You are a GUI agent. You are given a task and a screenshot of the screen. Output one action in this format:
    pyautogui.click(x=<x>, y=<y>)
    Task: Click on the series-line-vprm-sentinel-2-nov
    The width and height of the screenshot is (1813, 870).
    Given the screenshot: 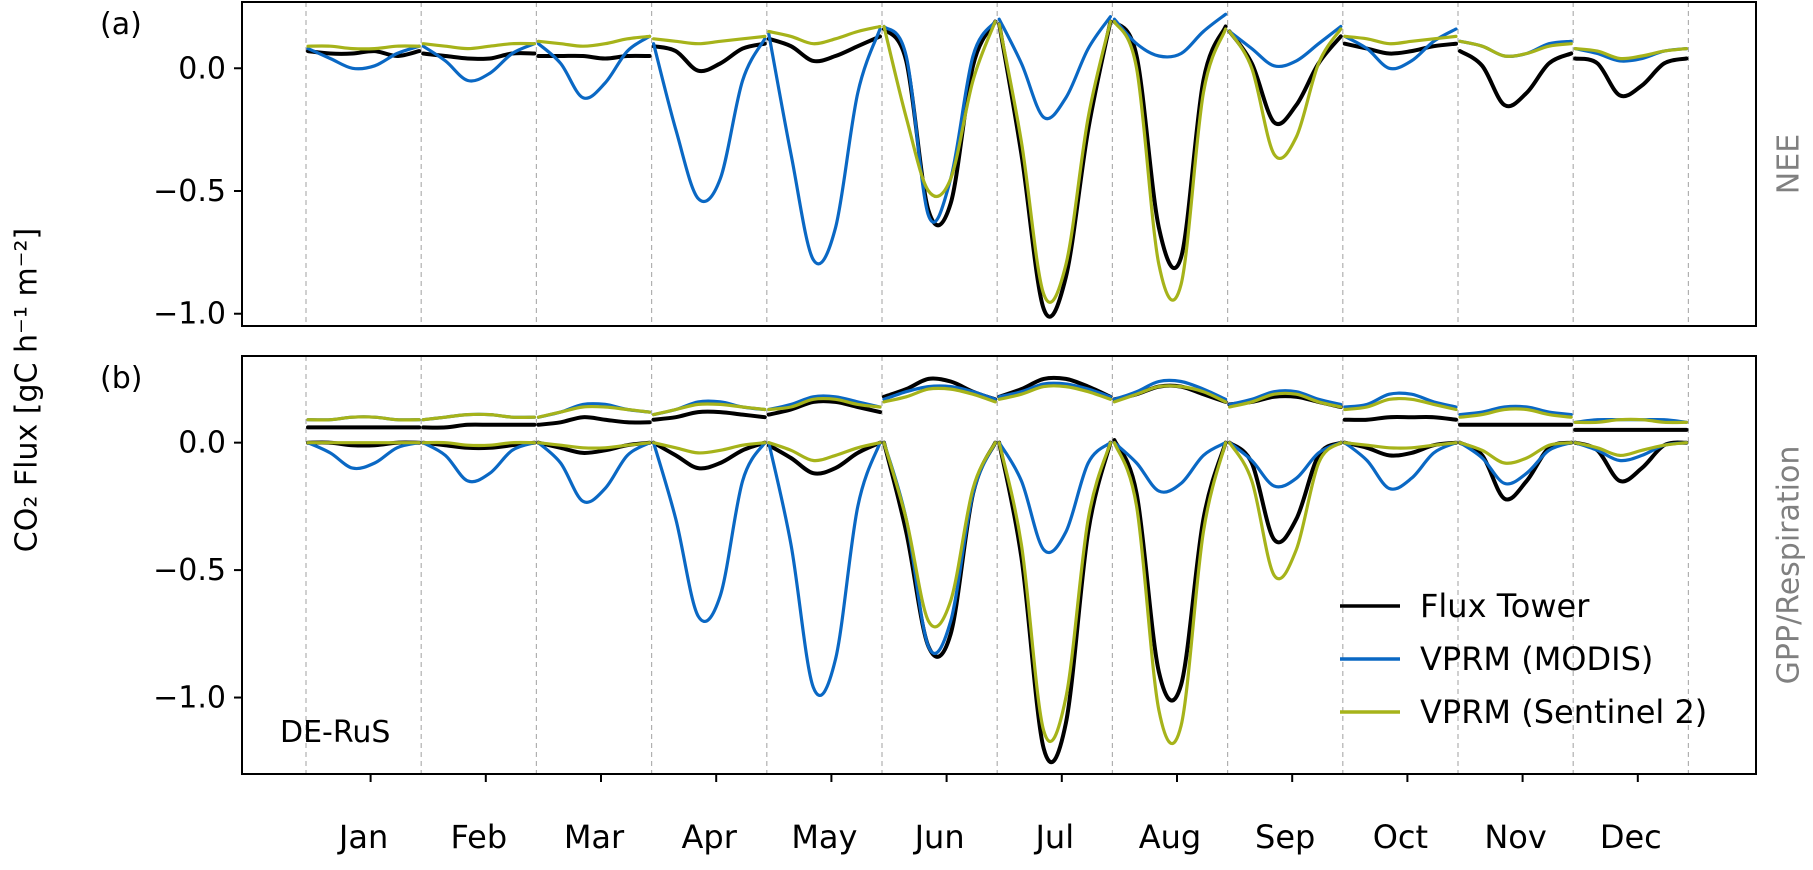 What is the action you would take?
    pyautogui.click(x=1515, y=48)
    